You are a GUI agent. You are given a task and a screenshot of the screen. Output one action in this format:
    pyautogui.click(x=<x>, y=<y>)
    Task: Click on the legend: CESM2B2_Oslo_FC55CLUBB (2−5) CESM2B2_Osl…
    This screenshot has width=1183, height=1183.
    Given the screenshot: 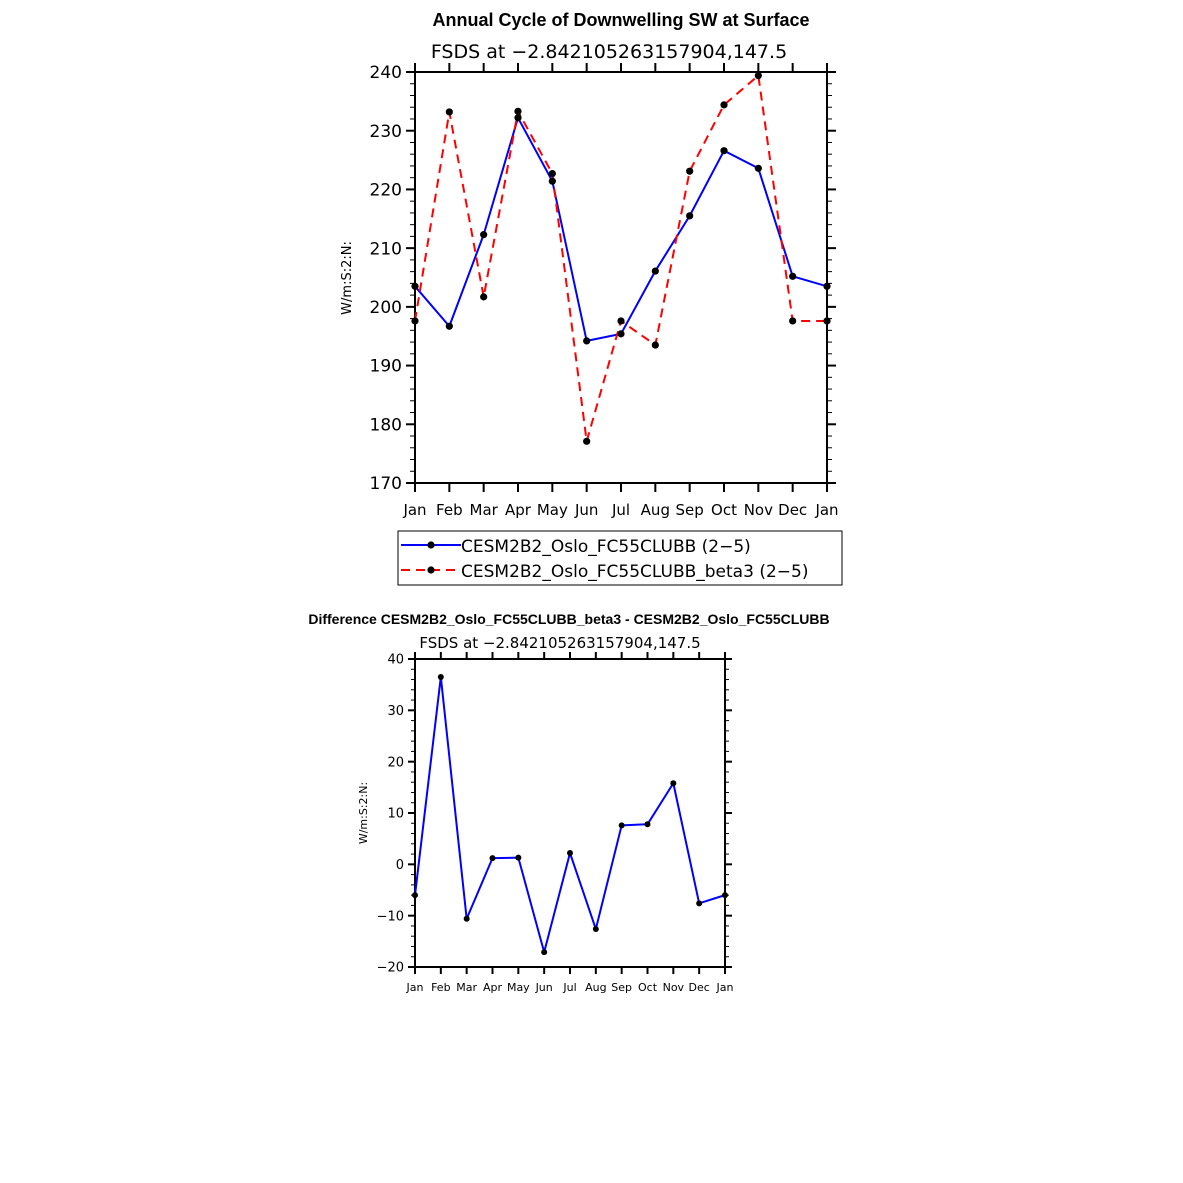 What is the action you would take?
    pyautogui.click(x=620, y=558)
    